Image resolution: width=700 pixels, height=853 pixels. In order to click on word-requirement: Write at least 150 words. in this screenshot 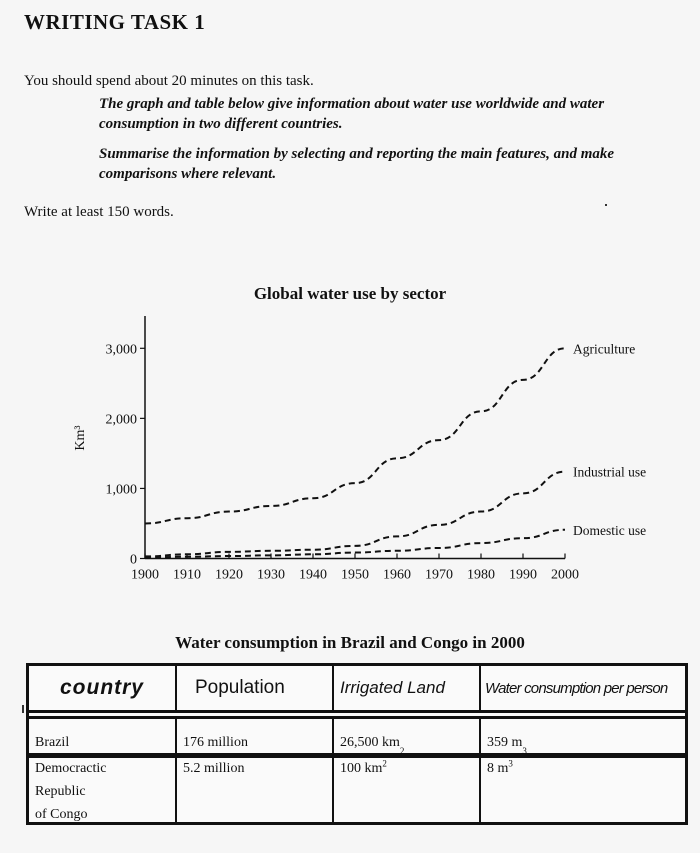, I will do `click(99, 212)`.